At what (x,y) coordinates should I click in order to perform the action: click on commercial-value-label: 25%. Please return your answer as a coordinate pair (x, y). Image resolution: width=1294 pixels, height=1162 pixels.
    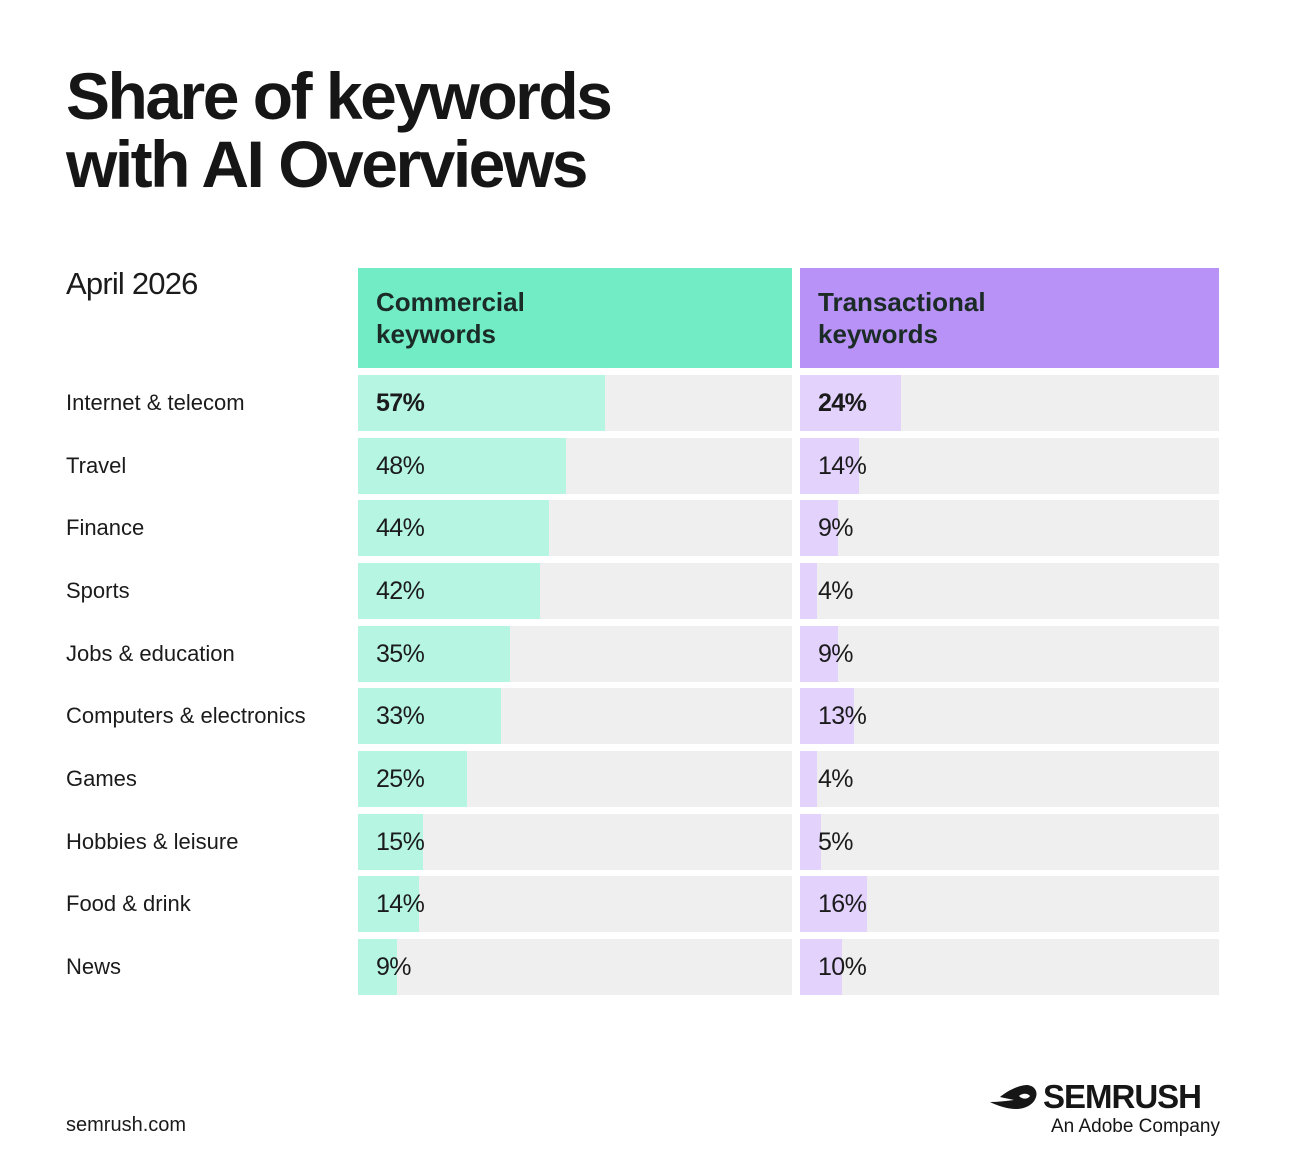
    Looking at the image, I should click on (400, 779).